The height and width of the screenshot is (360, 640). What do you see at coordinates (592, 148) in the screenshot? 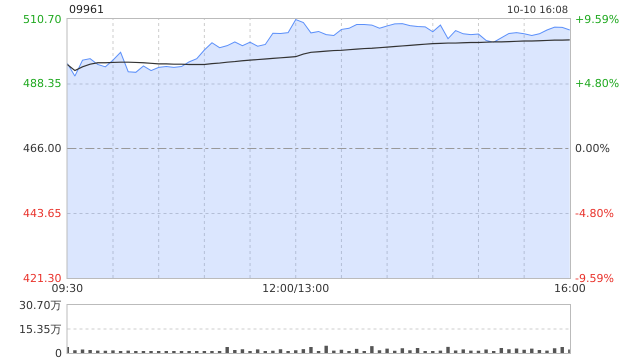
I see `y2-tick-label: 0.00%` at bounding box center [592, 148].